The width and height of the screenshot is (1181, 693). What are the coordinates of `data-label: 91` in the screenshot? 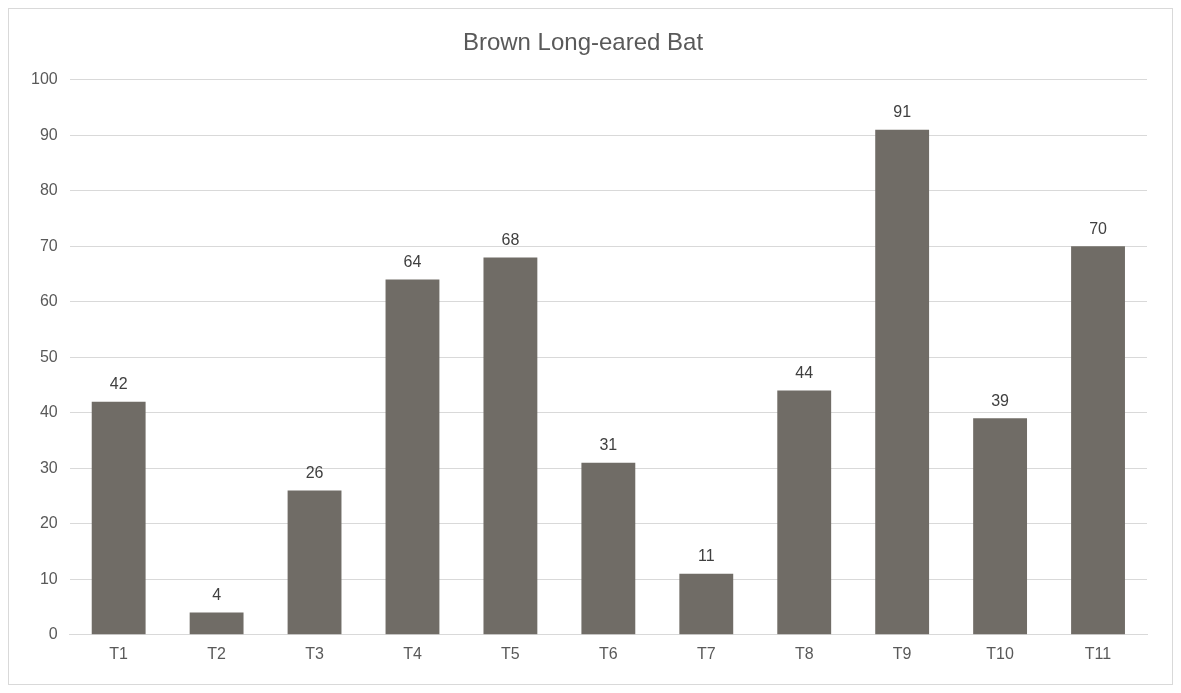 It's located at (902, 112).